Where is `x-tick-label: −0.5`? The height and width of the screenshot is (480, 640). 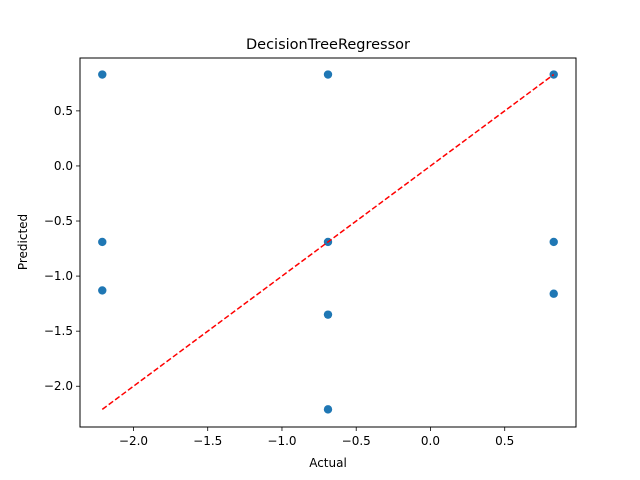
x-tick-label: −0.5 is located at coordinates (356, 441).